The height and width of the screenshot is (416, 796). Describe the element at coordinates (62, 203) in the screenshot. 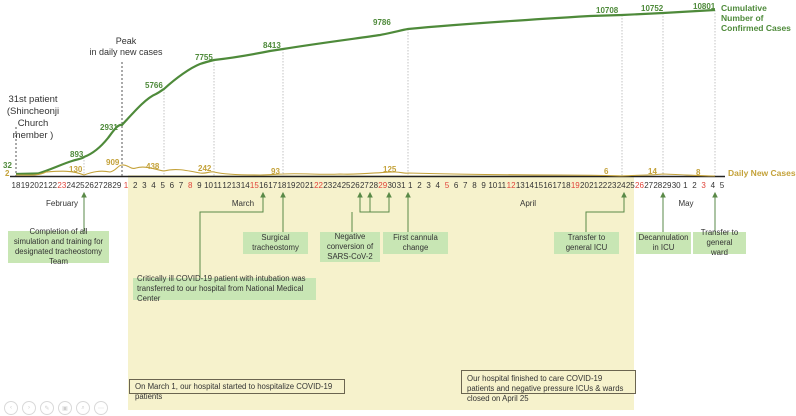

I see `month-february: February` at that location.